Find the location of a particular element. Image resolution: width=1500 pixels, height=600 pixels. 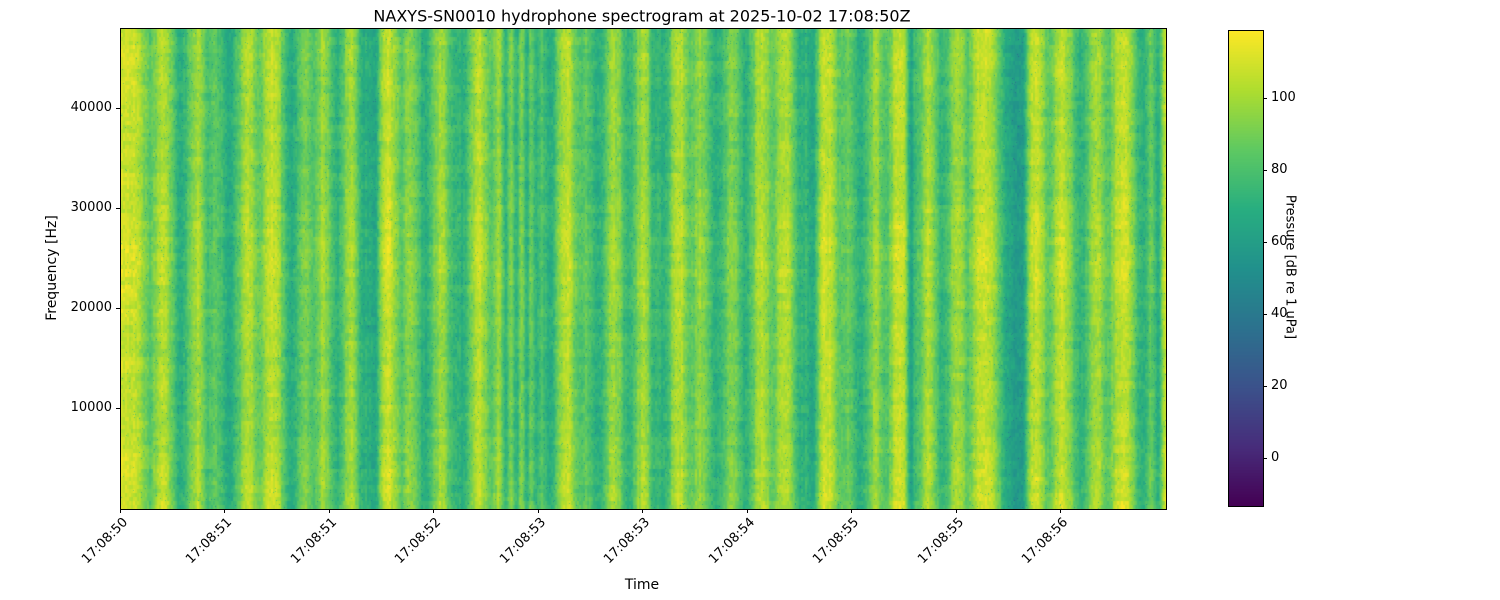

x-tick-label-text: 17:08:56 is located at coordinates (1045, 541).